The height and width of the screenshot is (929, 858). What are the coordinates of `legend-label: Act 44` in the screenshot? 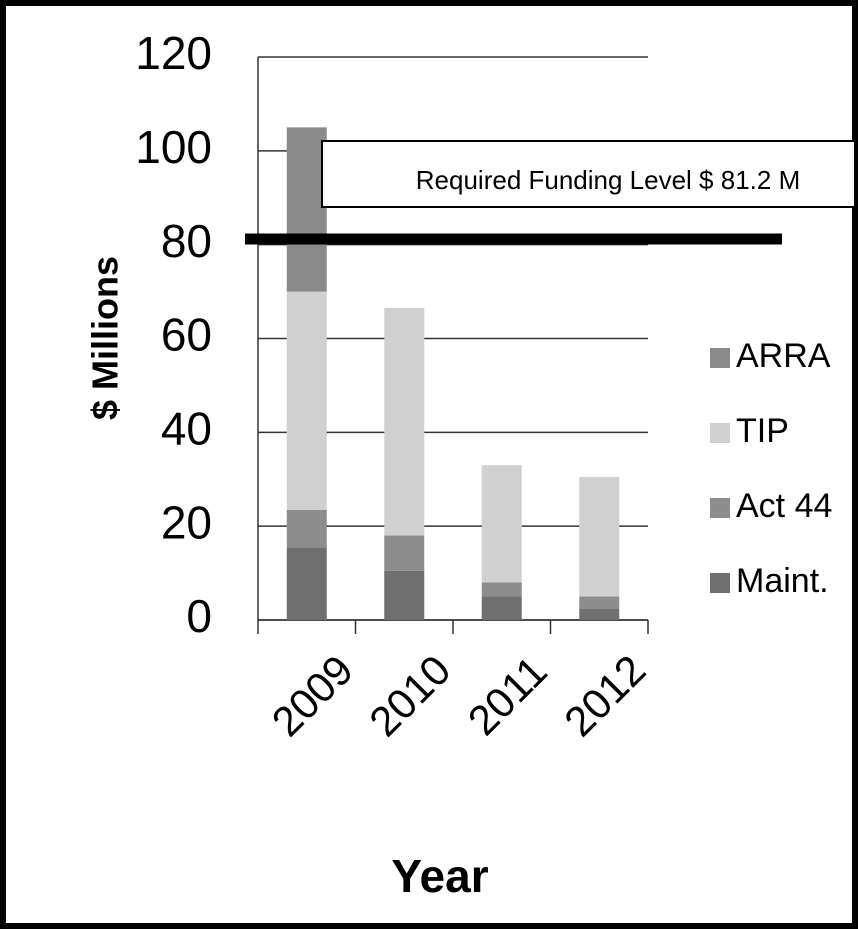 It's located at (784, 506).